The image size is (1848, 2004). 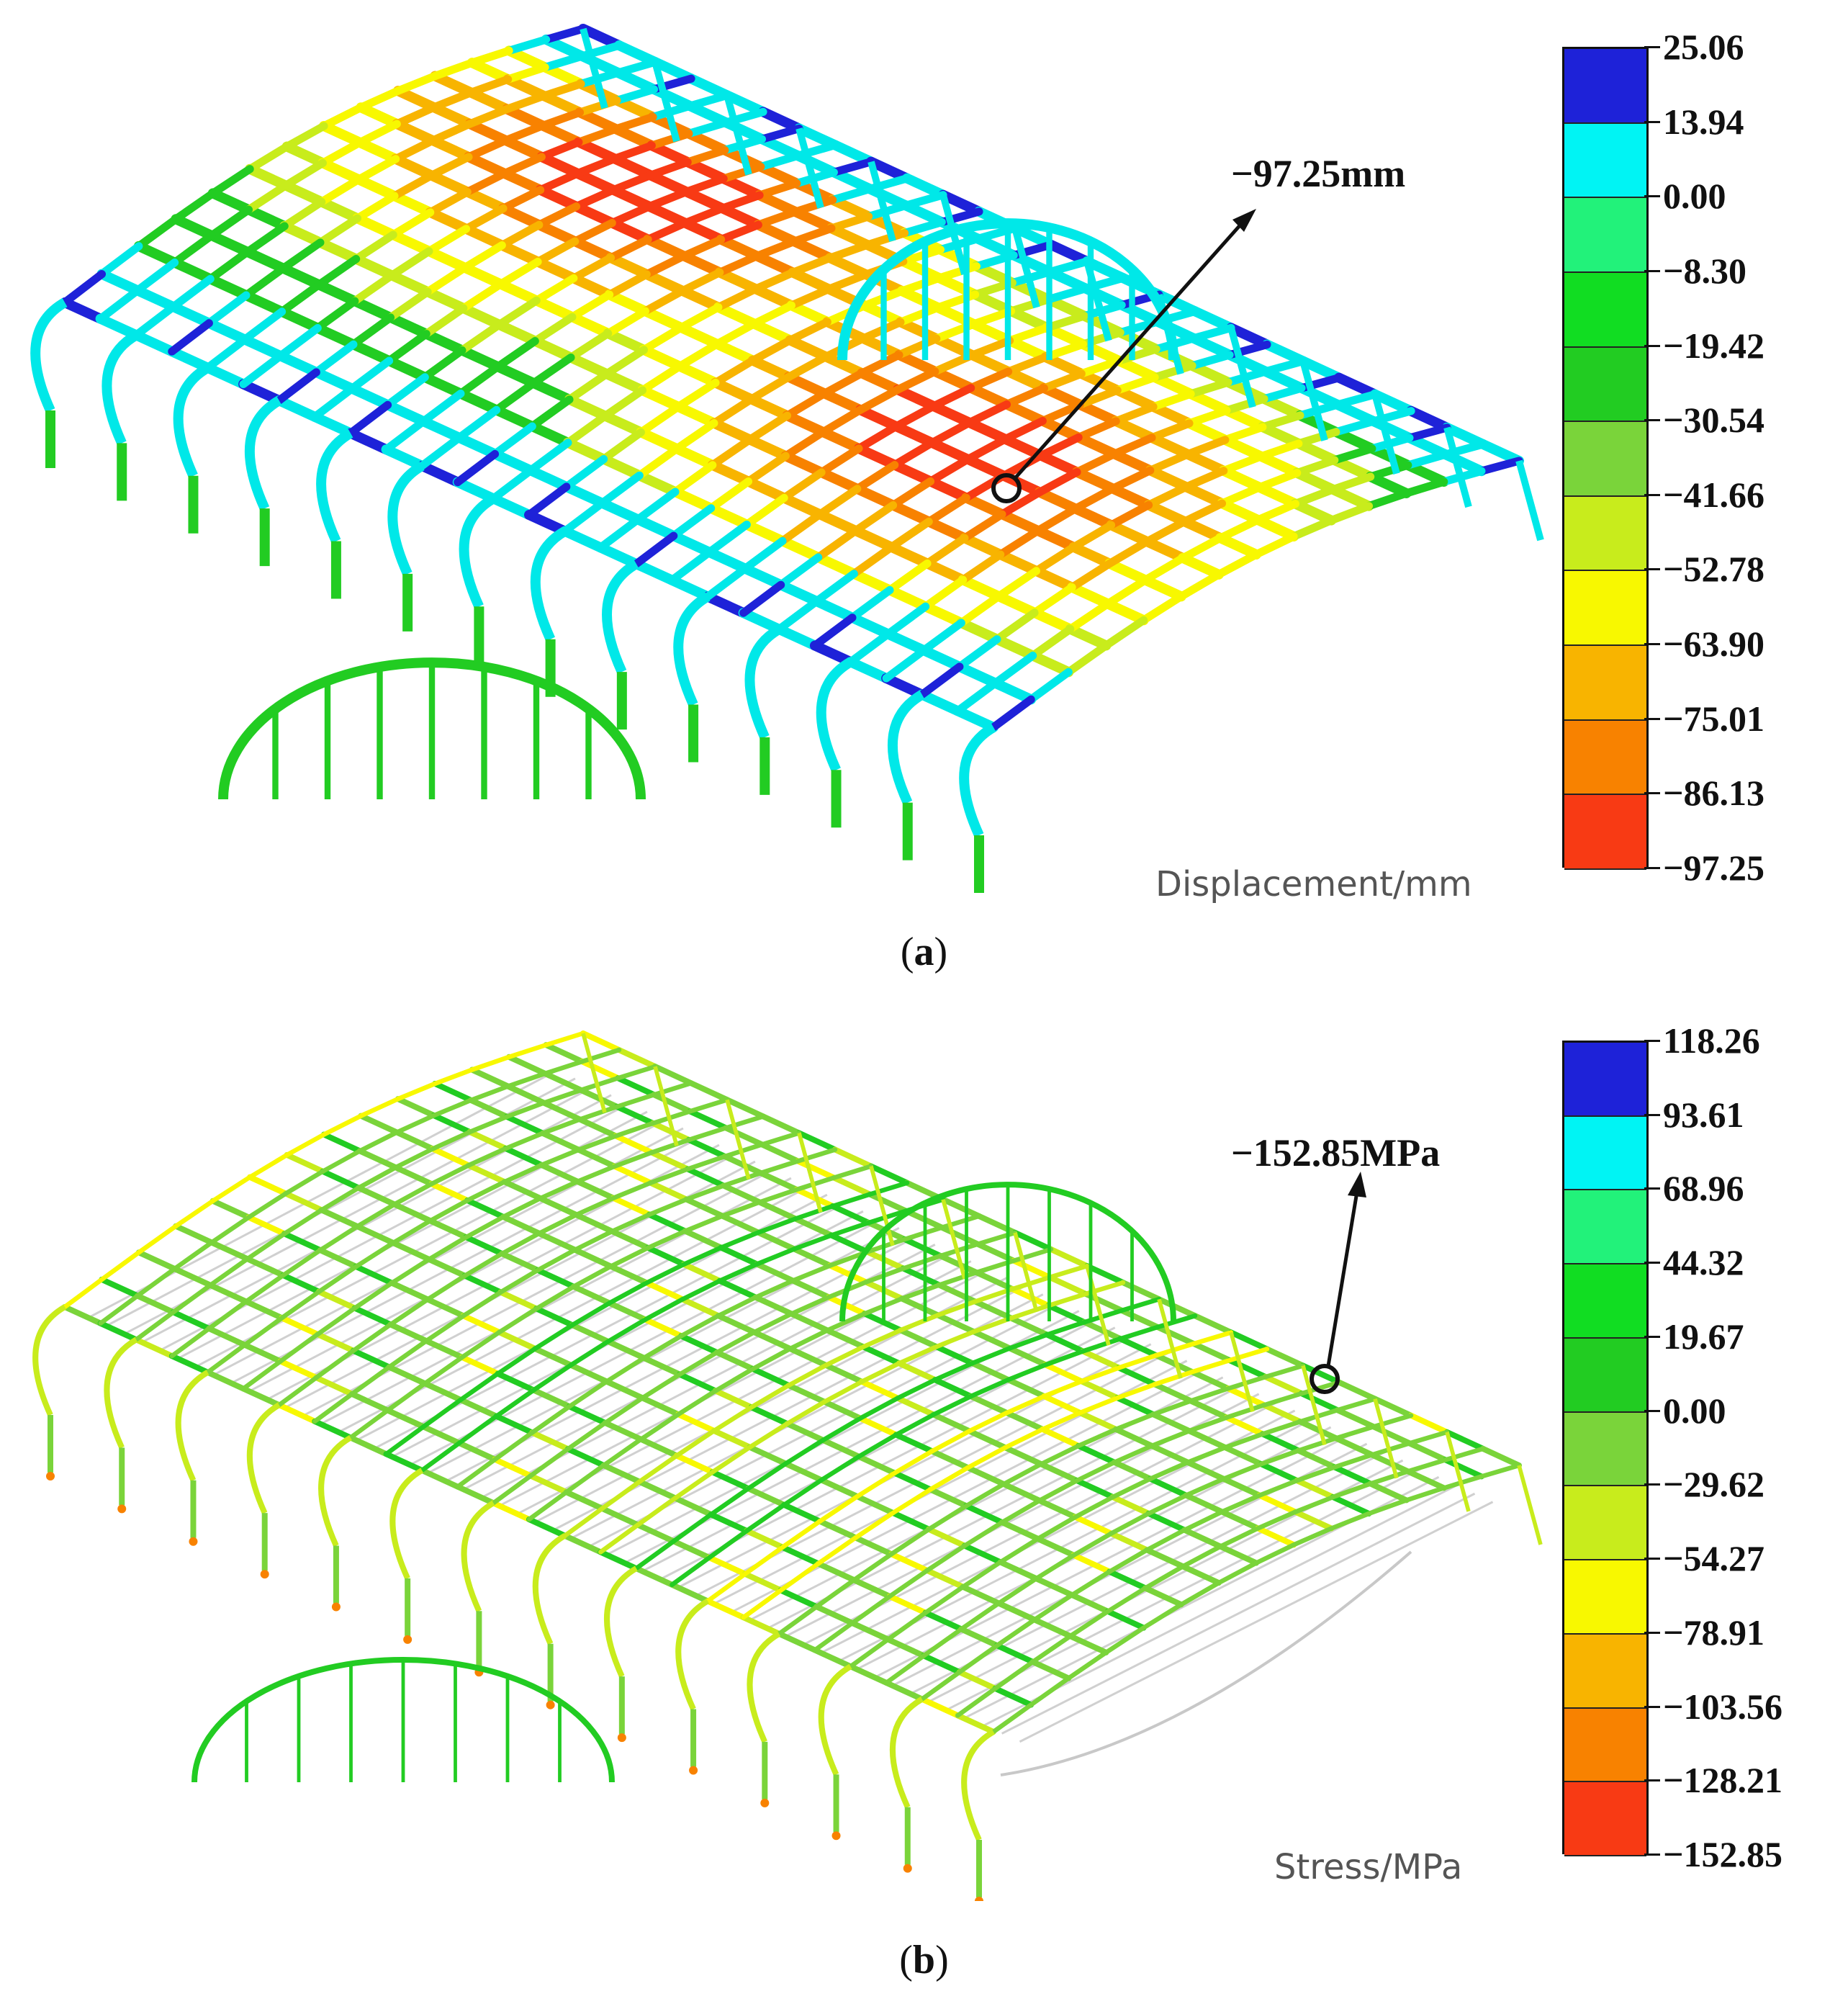 What do you see at coordinates (1652, 1410) in the screenshot?
I see `legend-tick` at bounding box center [1652, 1410].